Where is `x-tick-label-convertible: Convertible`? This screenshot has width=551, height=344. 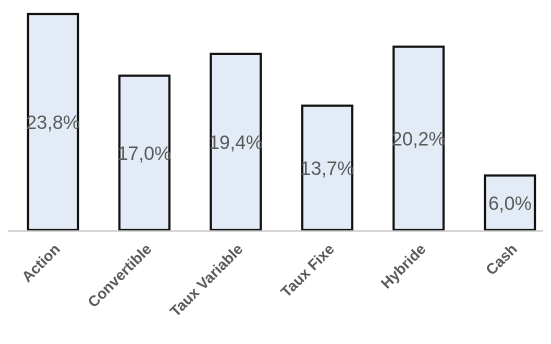
x-tick-label-convertible: Convertible is located at coordinates (120, 276).